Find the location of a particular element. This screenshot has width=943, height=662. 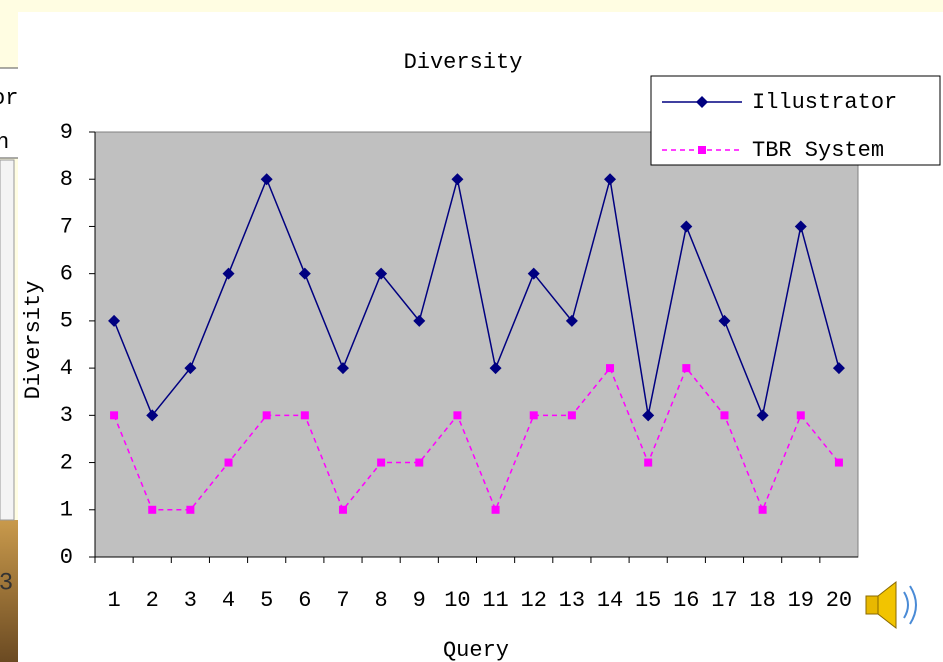

x-tick-label: 17 is located at coordinates (724, 600).